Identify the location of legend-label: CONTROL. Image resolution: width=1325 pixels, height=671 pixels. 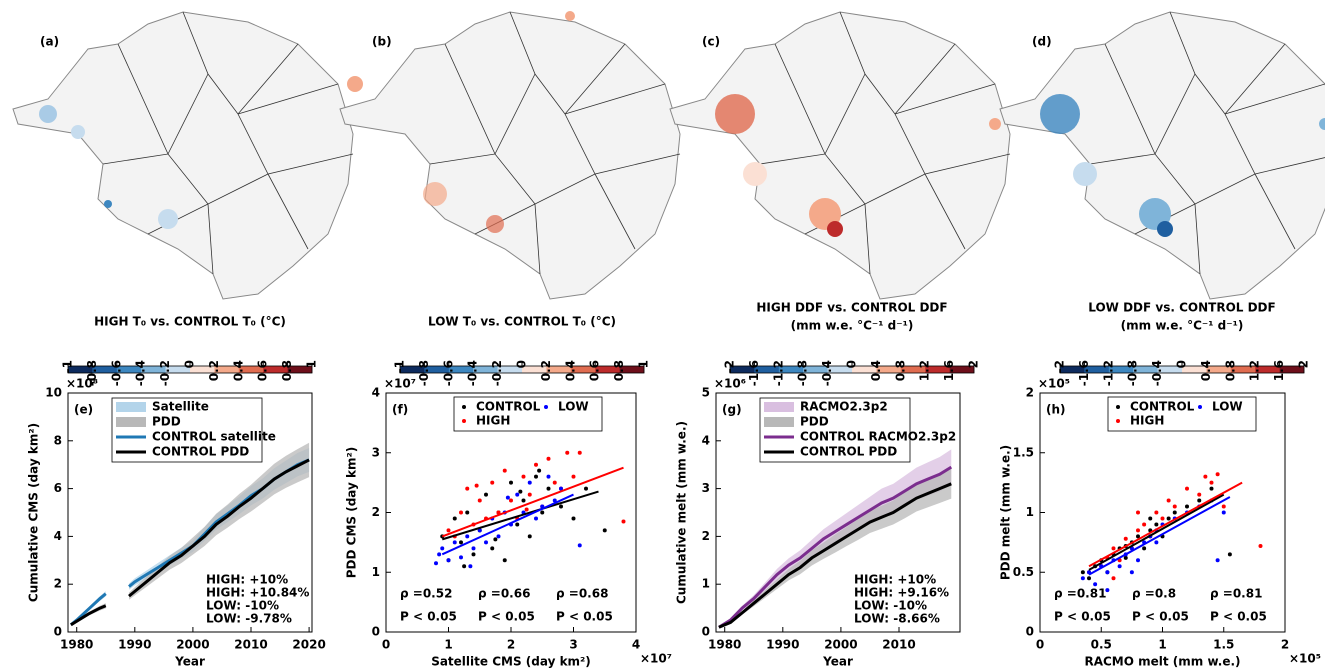
(1162, 407).